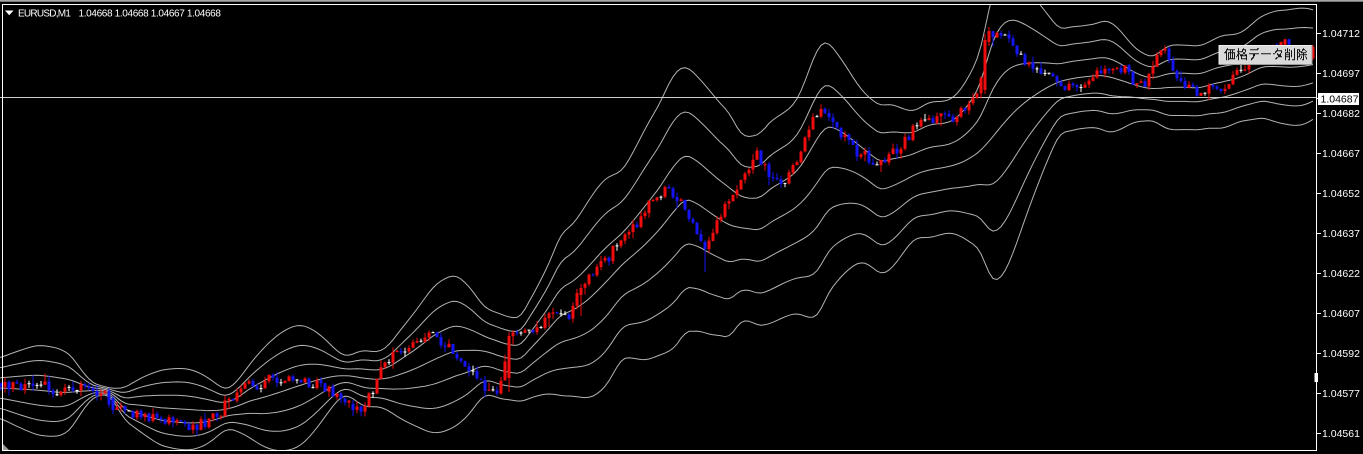 This screenshot has height=454, width=1363. Describe the element at coordinates (1341, 354) in the screenshot. I see `svg-text: 1.04592` at that location.